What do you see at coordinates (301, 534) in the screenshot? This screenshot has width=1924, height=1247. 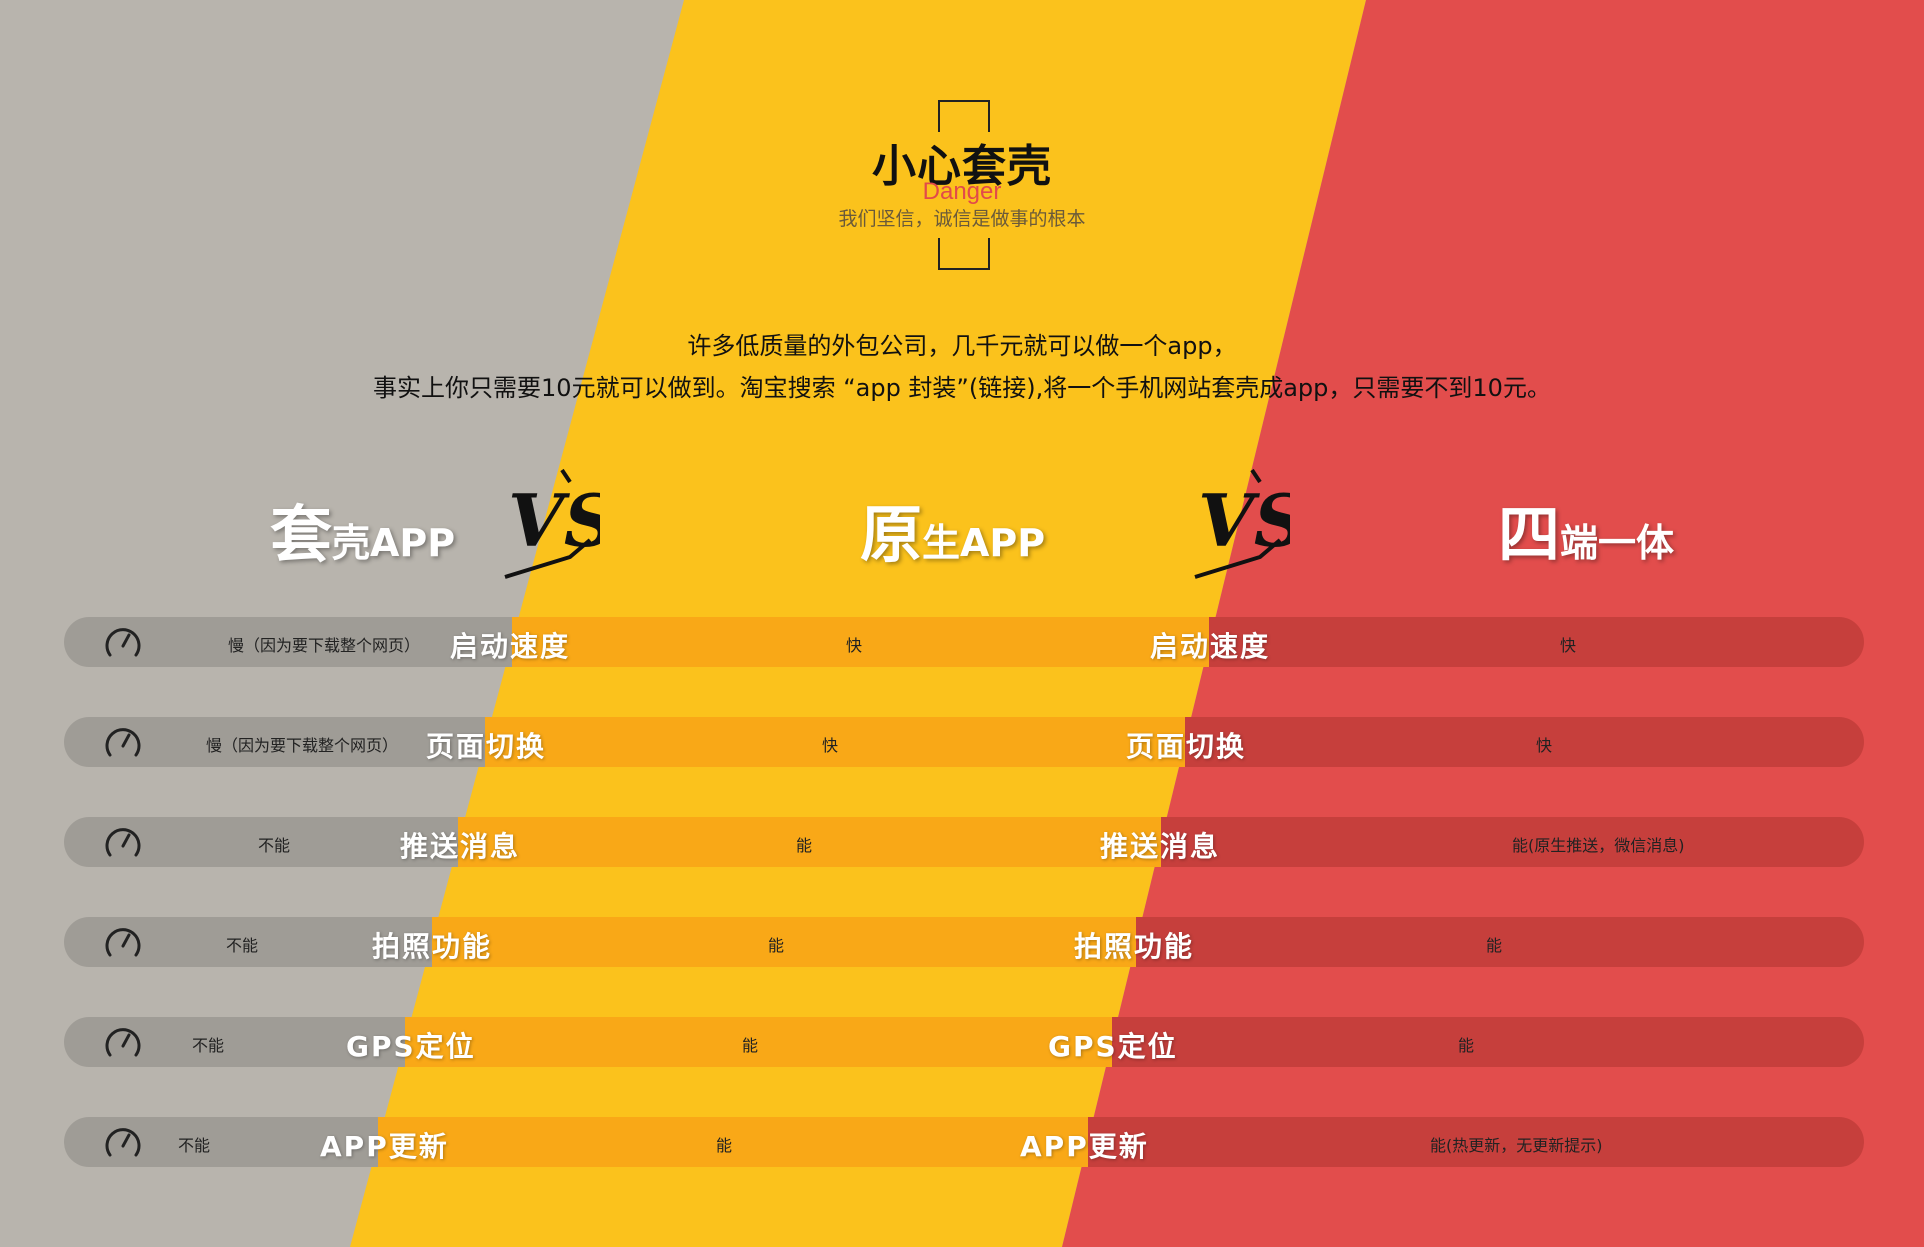 I see `column-heading-big: 套` at bounding box center [301, 534].